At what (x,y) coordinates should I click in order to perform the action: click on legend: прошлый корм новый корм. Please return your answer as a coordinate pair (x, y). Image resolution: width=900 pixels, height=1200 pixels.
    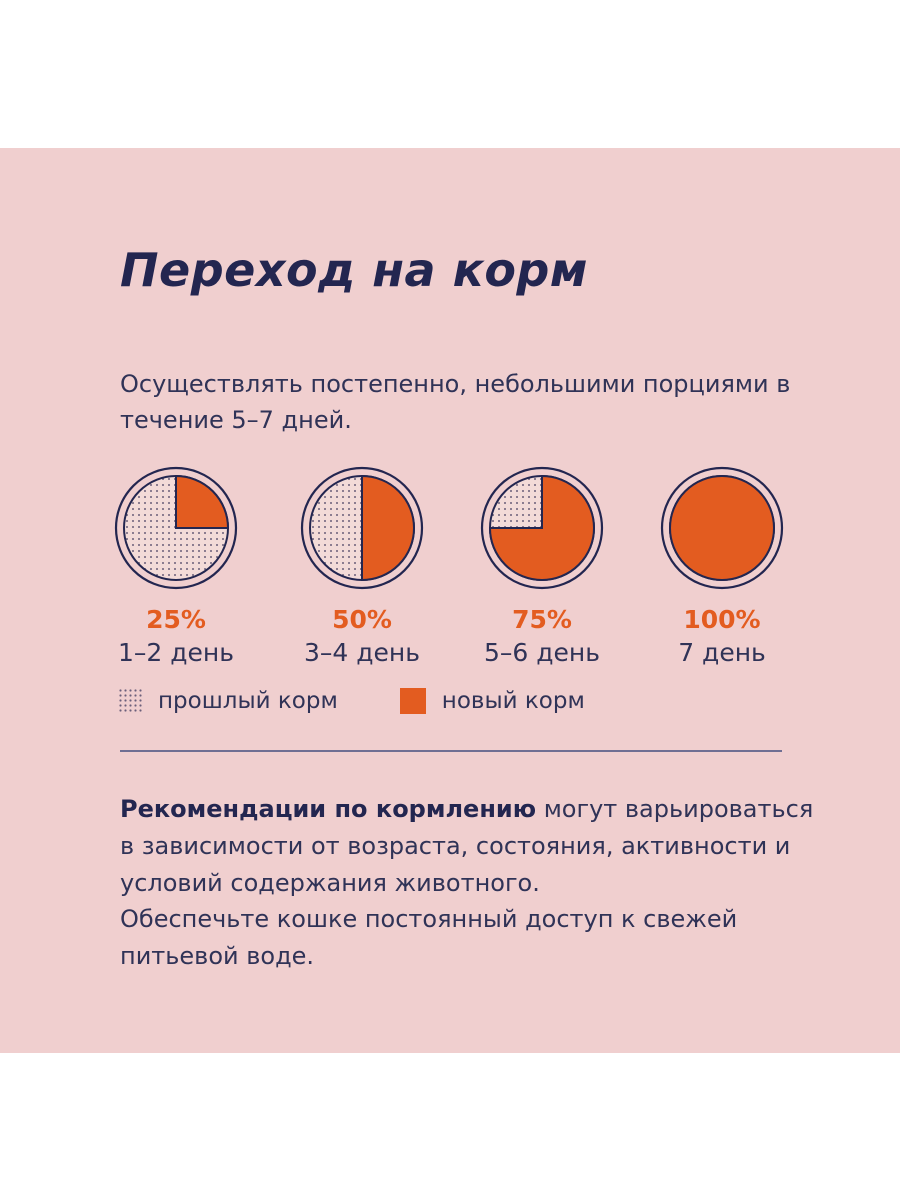
    Looking at the image, I should click on (351, 701).